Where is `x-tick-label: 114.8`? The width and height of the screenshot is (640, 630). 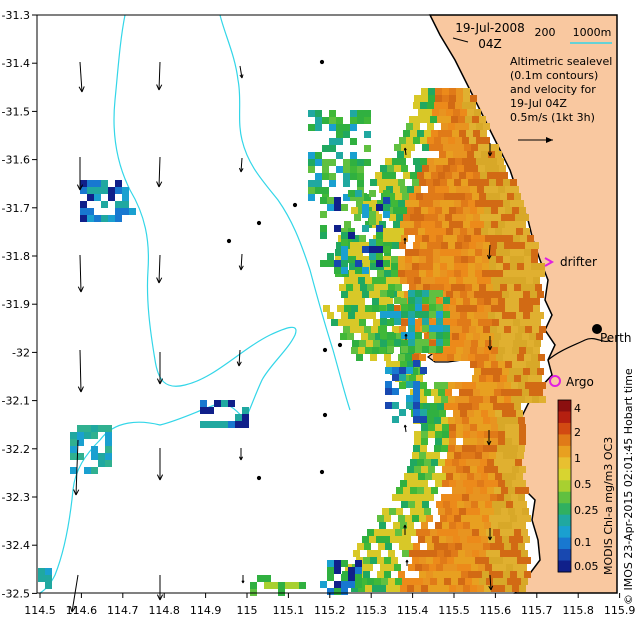 x-tick-label: 114.8 is located at coordinates (164, 610).